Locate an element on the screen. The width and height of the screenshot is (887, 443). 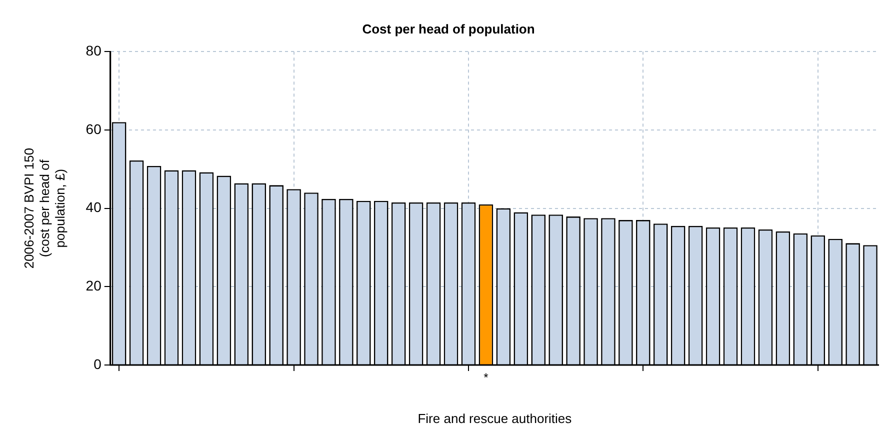
y-tick-label: 80 is located at coordinates (94, 50).